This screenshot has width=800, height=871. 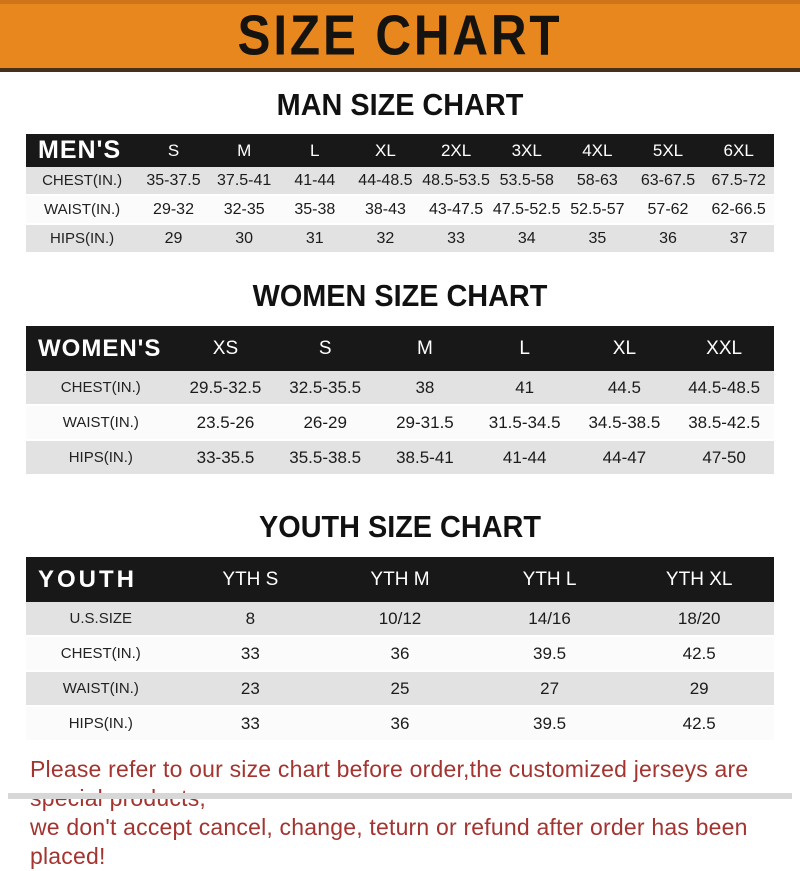 I want to click on size-cell: 38.5-42.5, so click(x=724, y=423).